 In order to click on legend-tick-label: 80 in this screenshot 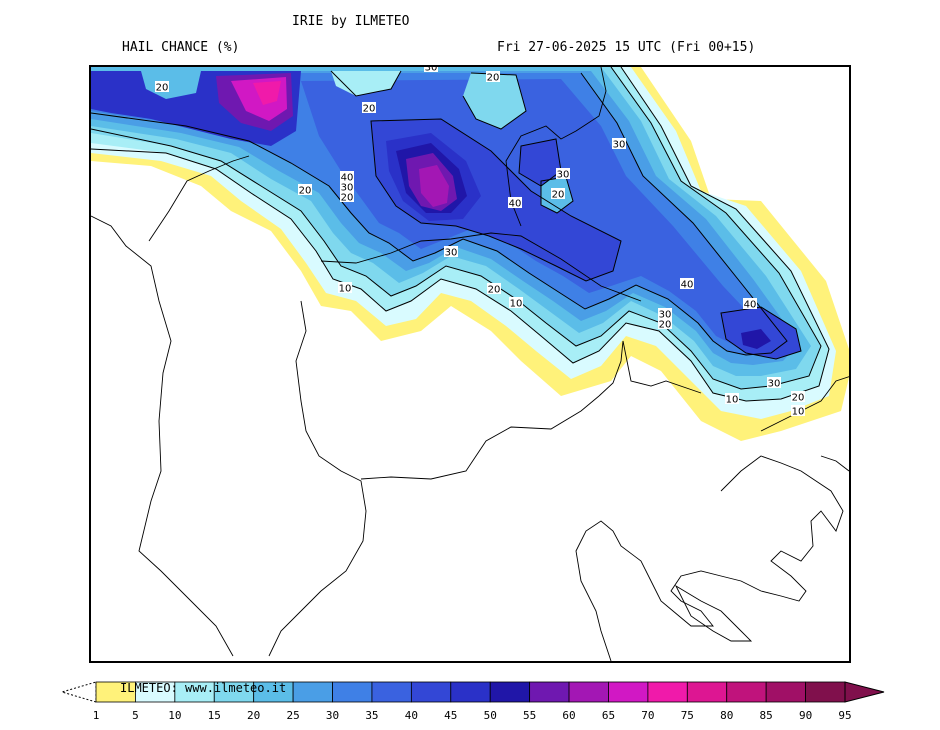, I will do `click(726, 715)`.